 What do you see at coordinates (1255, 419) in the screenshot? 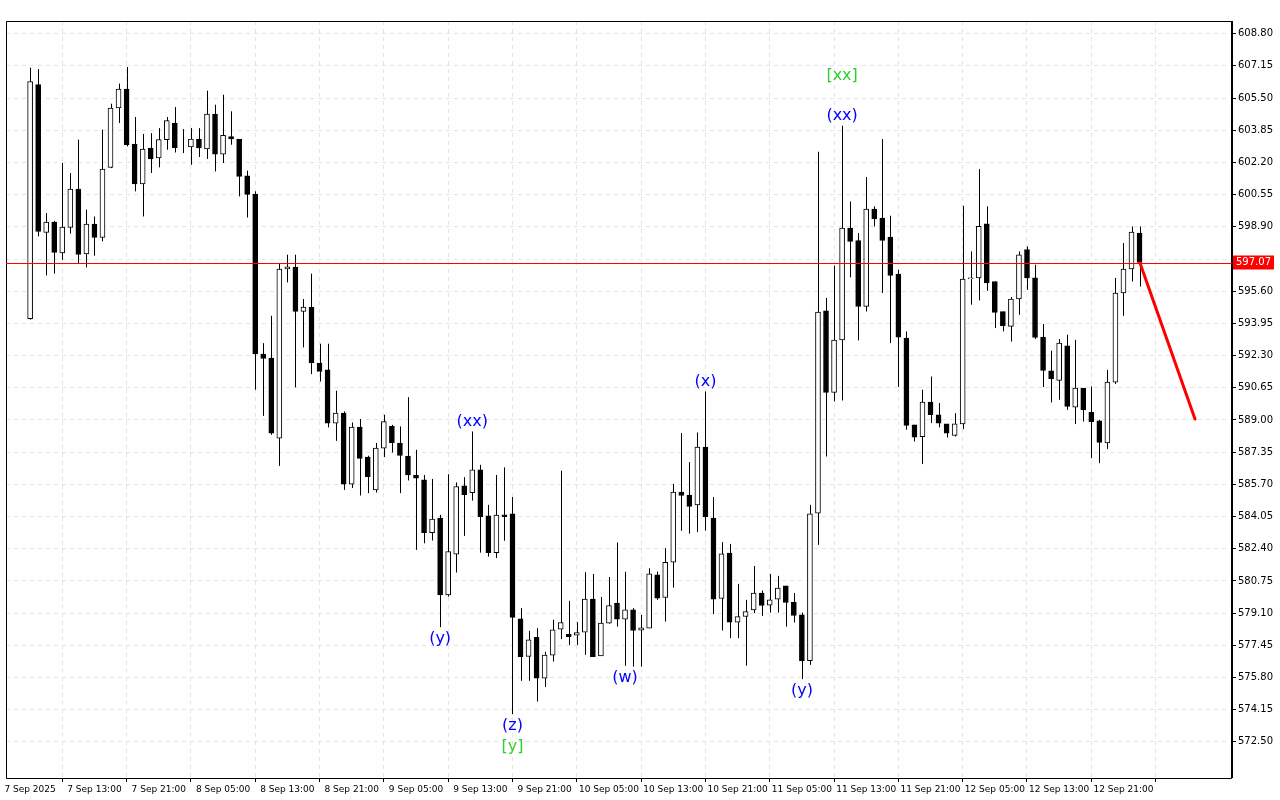
I see `y-tick-label: 589.00` at bounding box center [1255, 419].